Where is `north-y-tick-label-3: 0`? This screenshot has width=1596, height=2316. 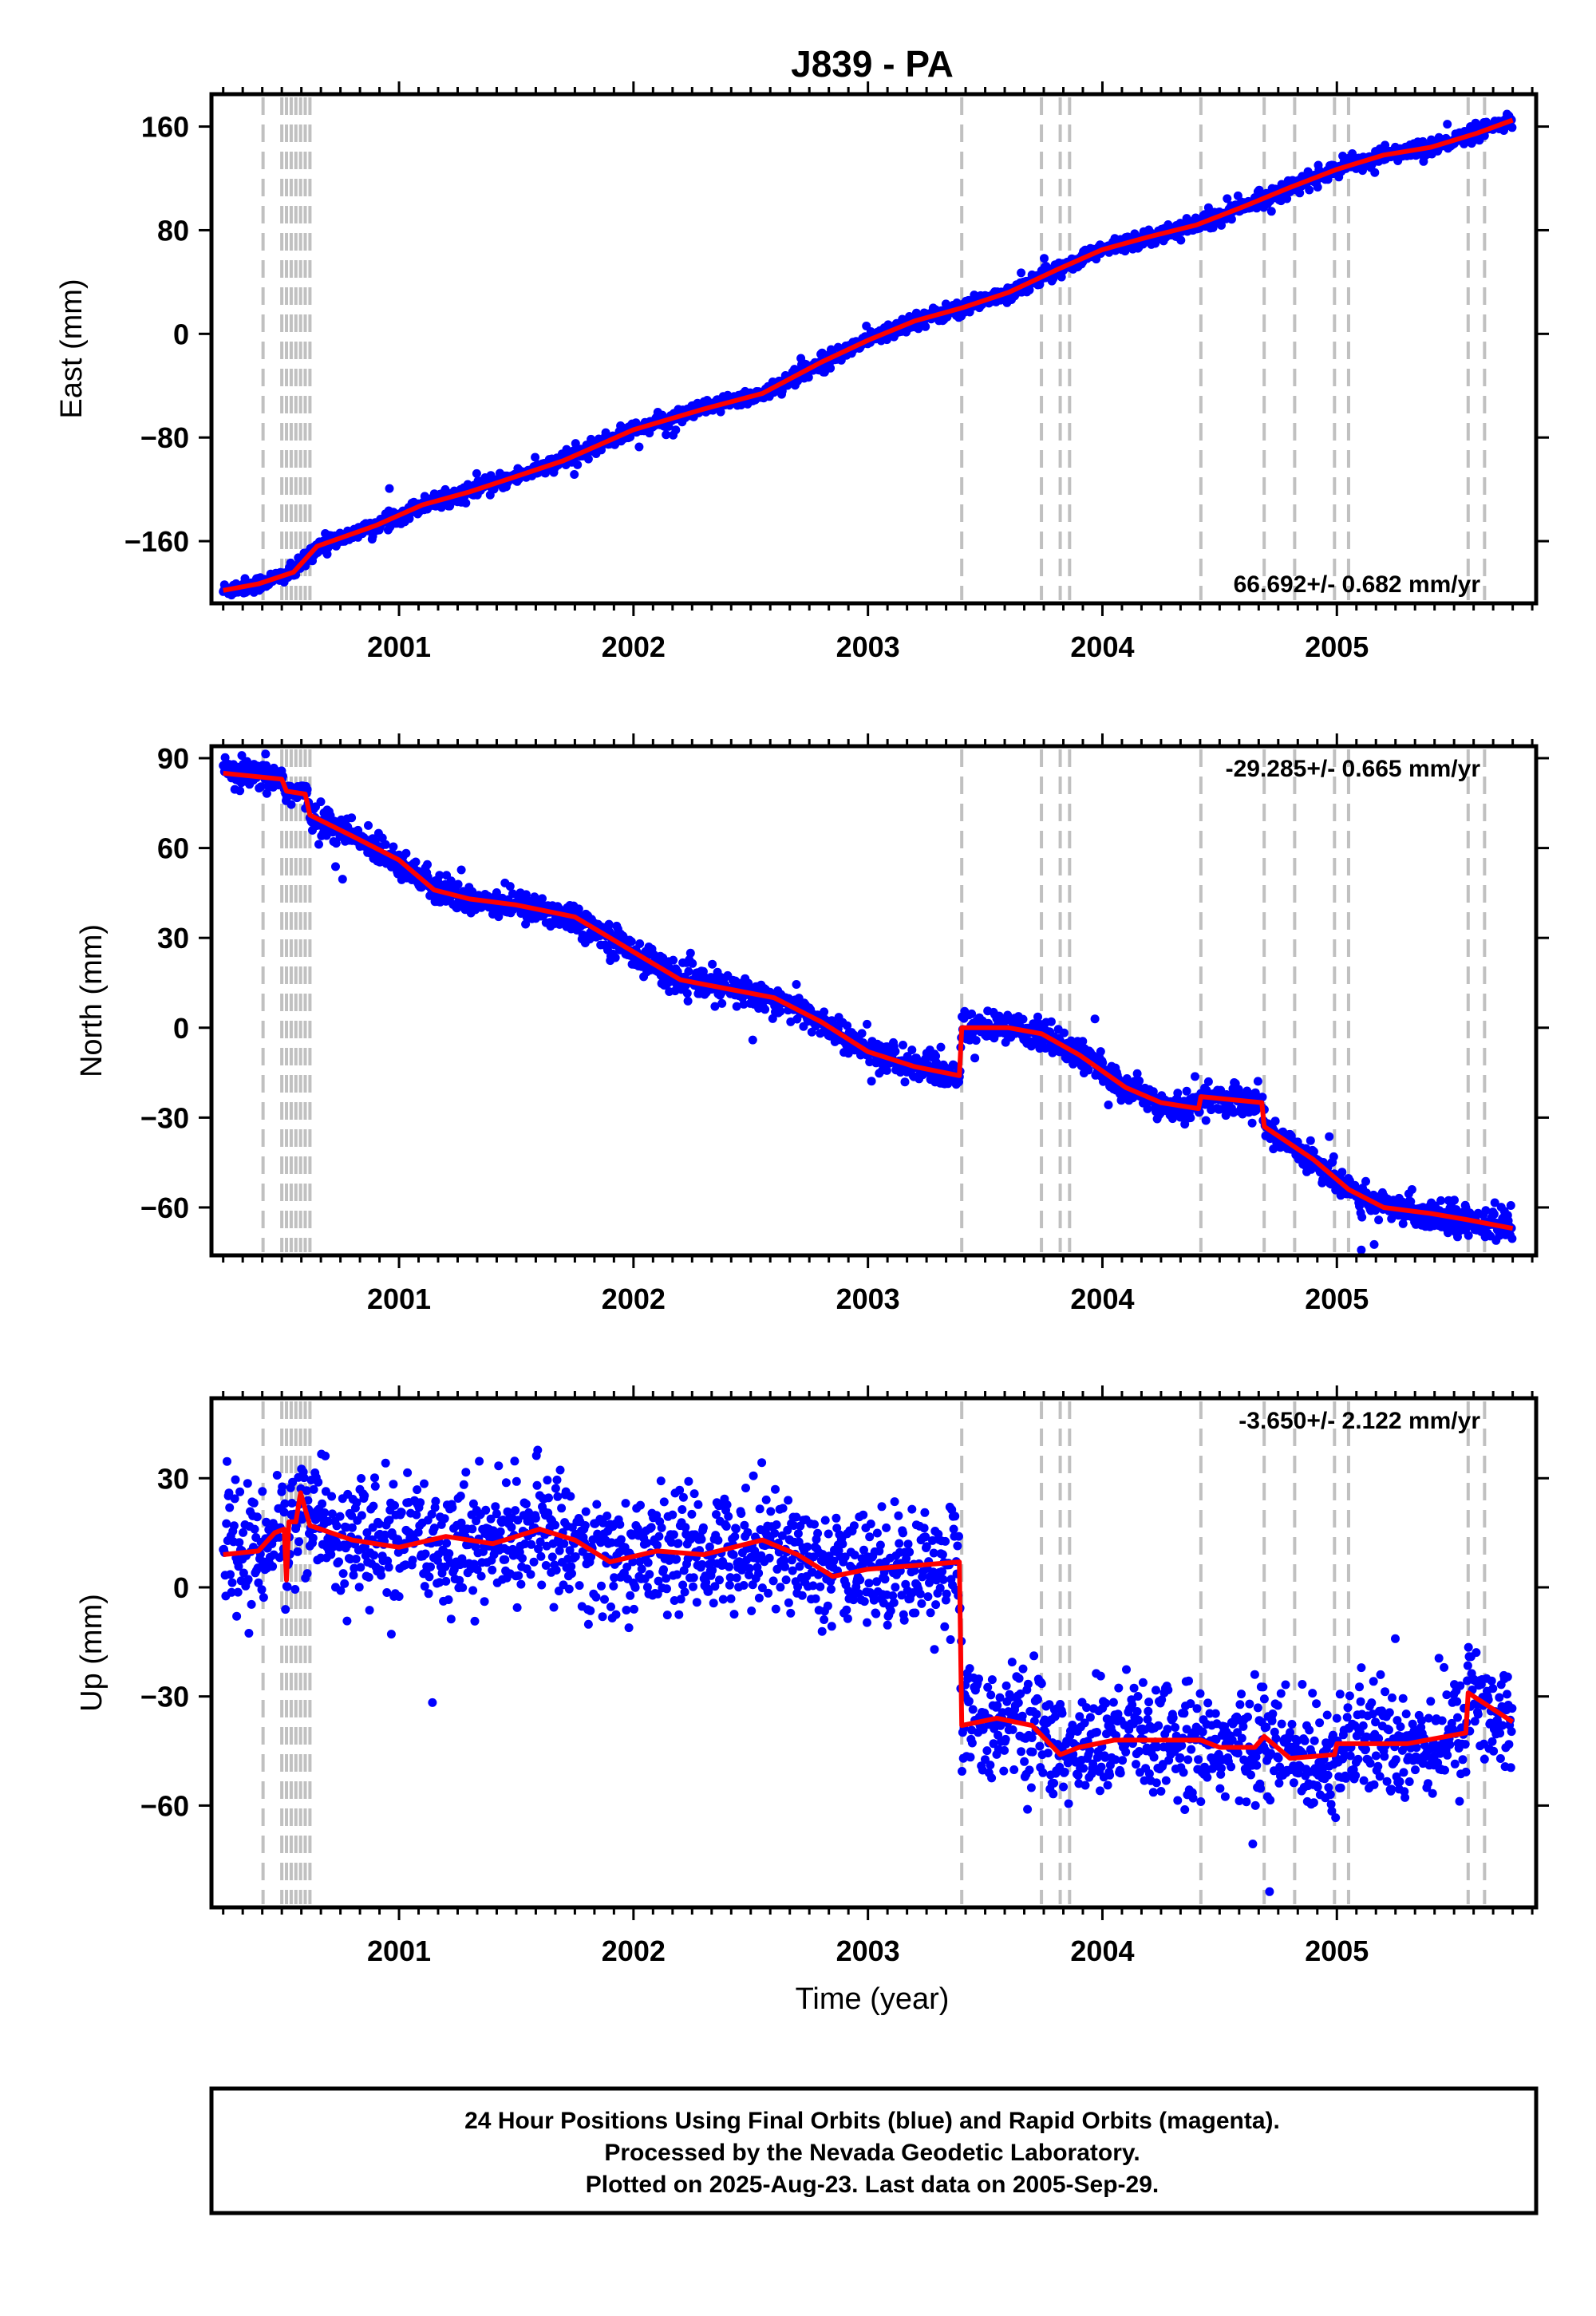
north-y-tick-label-3: 0 is located at coordinates (181, 1028).